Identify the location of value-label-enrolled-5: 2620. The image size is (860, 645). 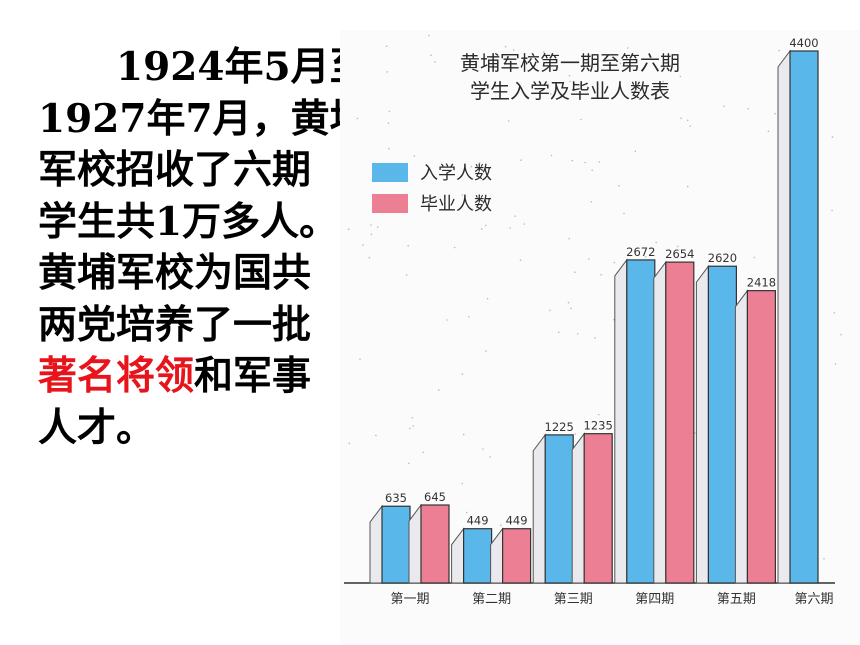
(722, 258).